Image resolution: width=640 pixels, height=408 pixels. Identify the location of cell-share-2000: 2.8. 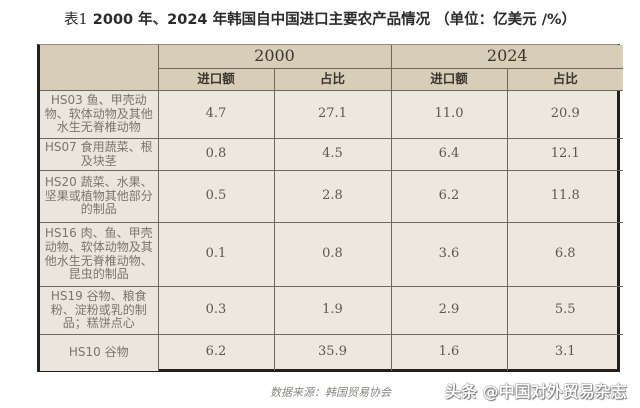
(332, 196).